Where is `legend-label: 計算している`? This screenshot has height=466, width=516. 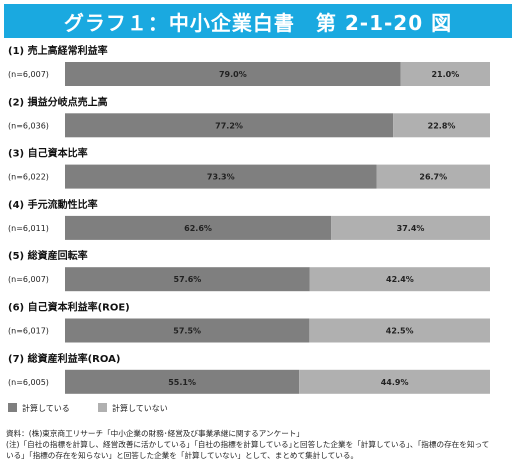 legend-label: 計算している is located at coordinates (46, 408).